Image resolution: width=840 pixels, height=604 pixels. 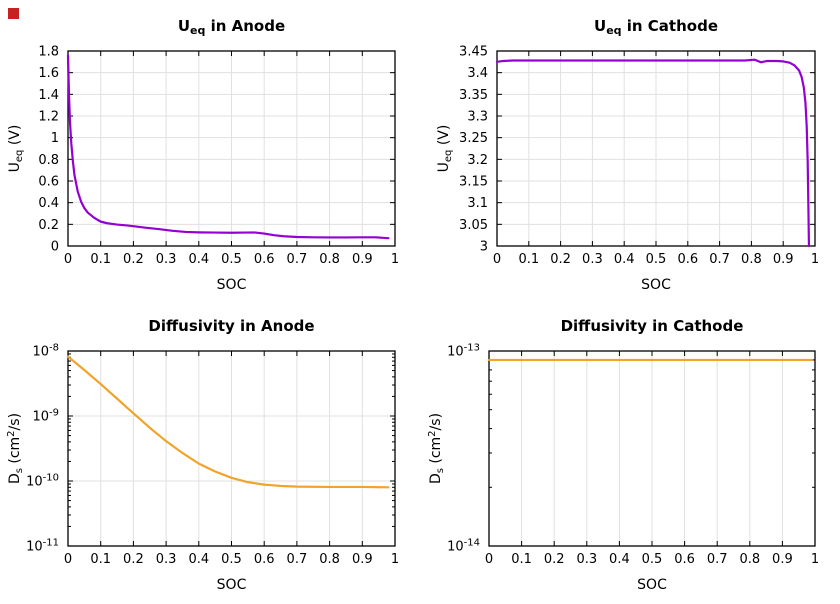 What do you see at coordinates (473, 95) in the screenshot?
I see `y-tick-label: 3.35` at bounding box center [473, 95].